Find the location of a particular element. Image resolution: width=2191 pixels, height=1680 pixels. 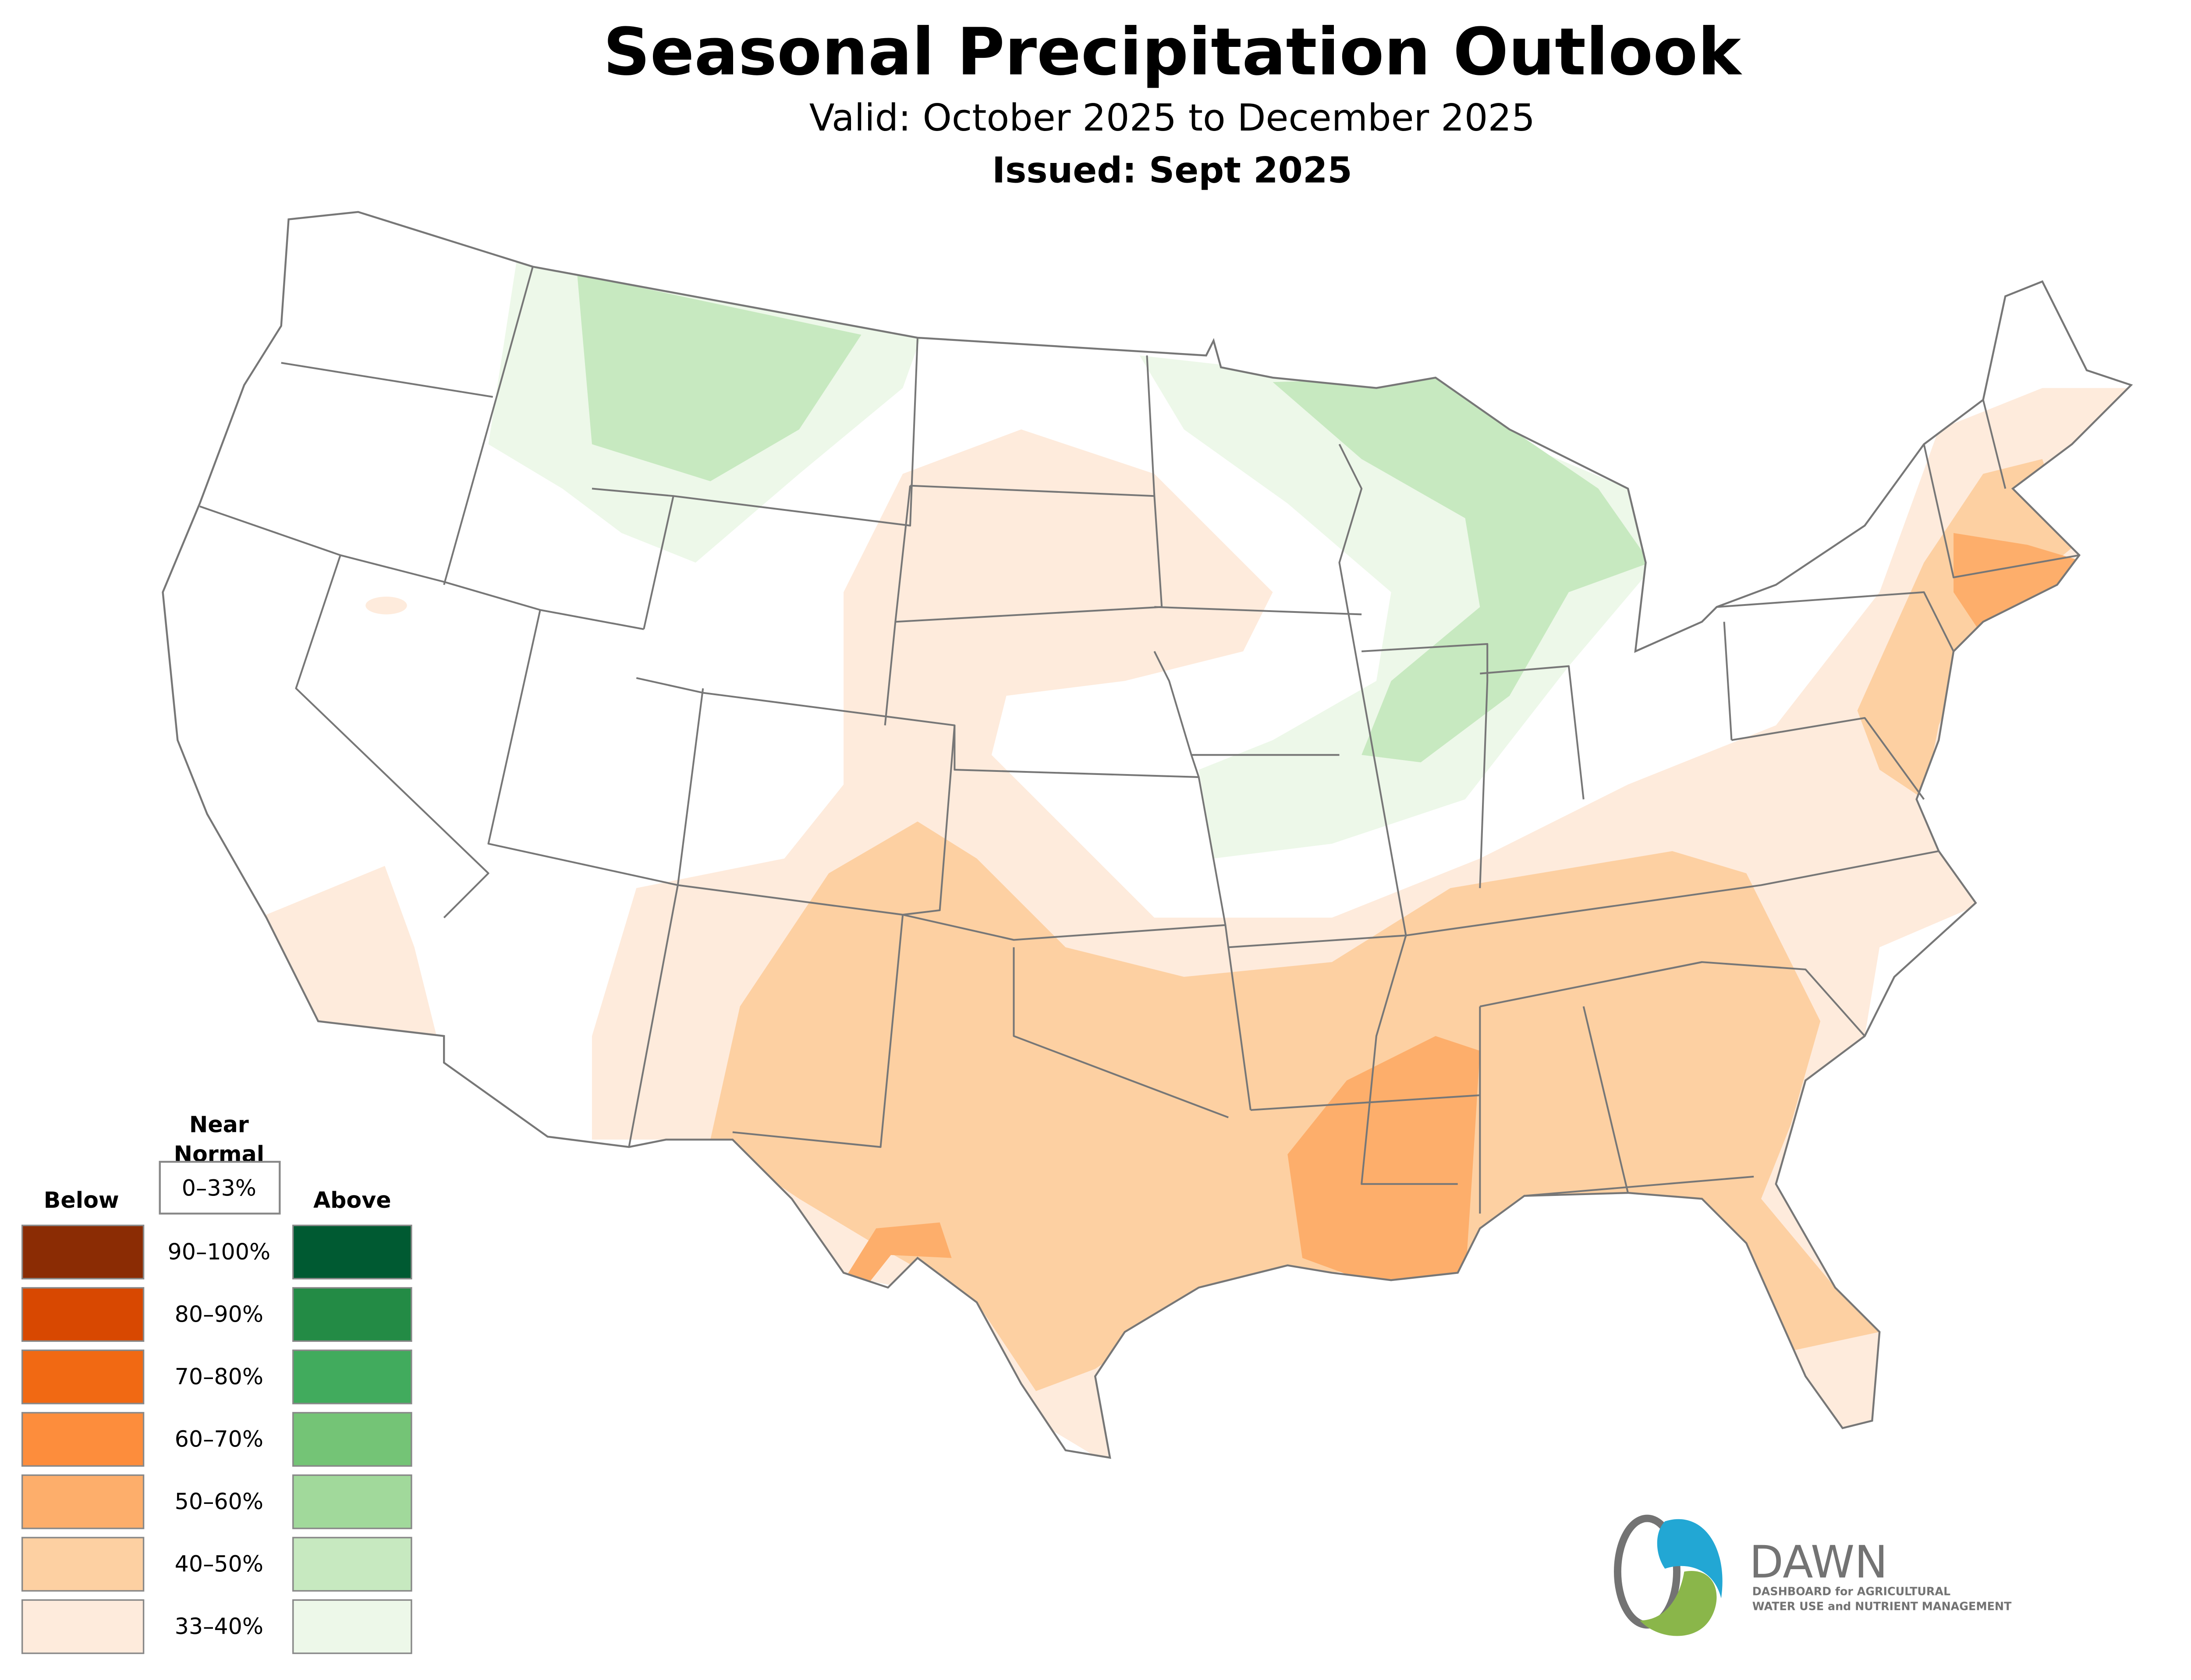

above-40-50-montana is located at coordinates (719, 377).